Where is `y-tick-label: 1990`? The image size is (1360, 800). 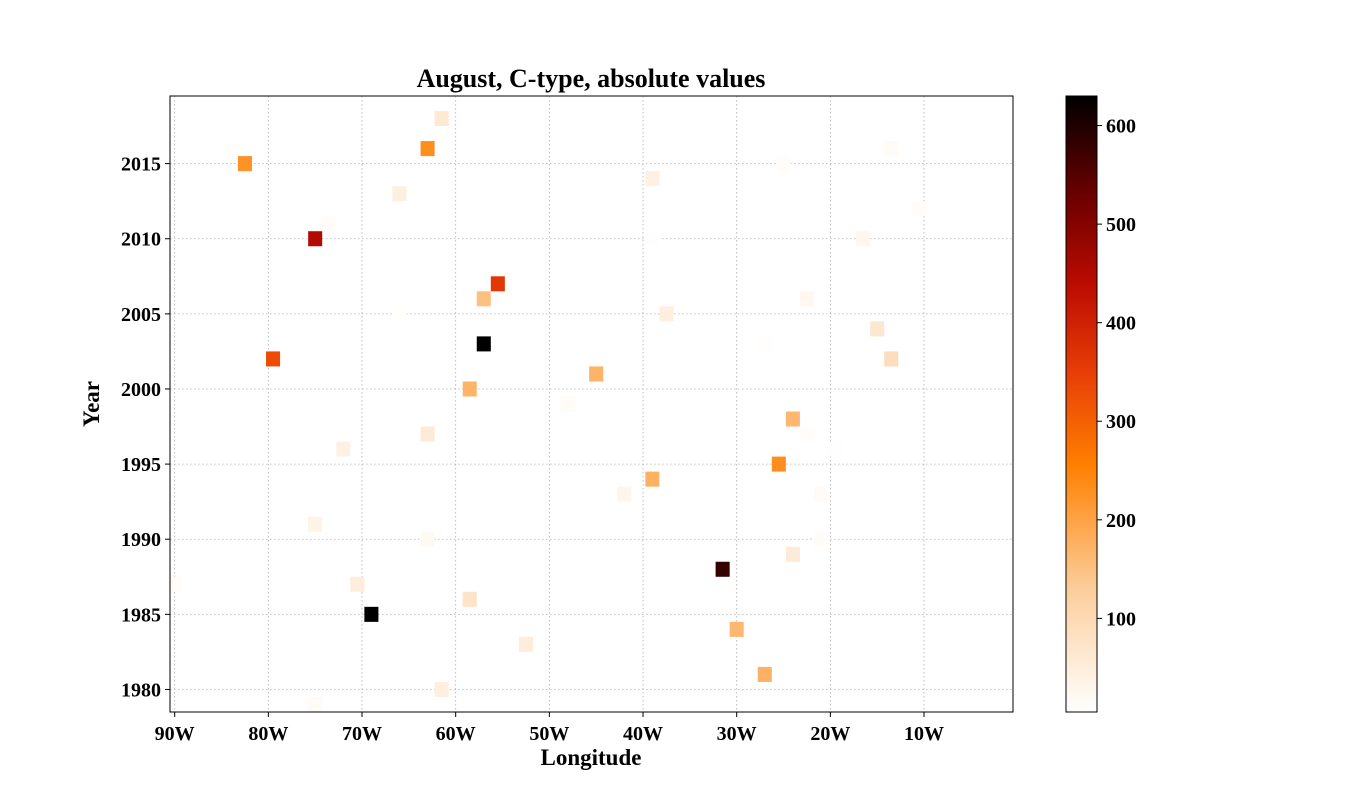 y-tick-label: 1990 is located at coordinates (141, 540).